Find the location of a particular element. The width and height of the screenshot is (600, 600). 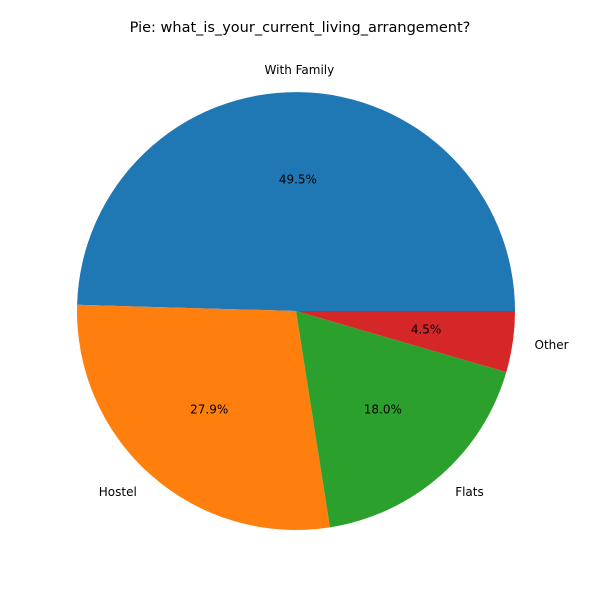

percent-label-with-family: 49.5% is located at coordinates (298, 180).